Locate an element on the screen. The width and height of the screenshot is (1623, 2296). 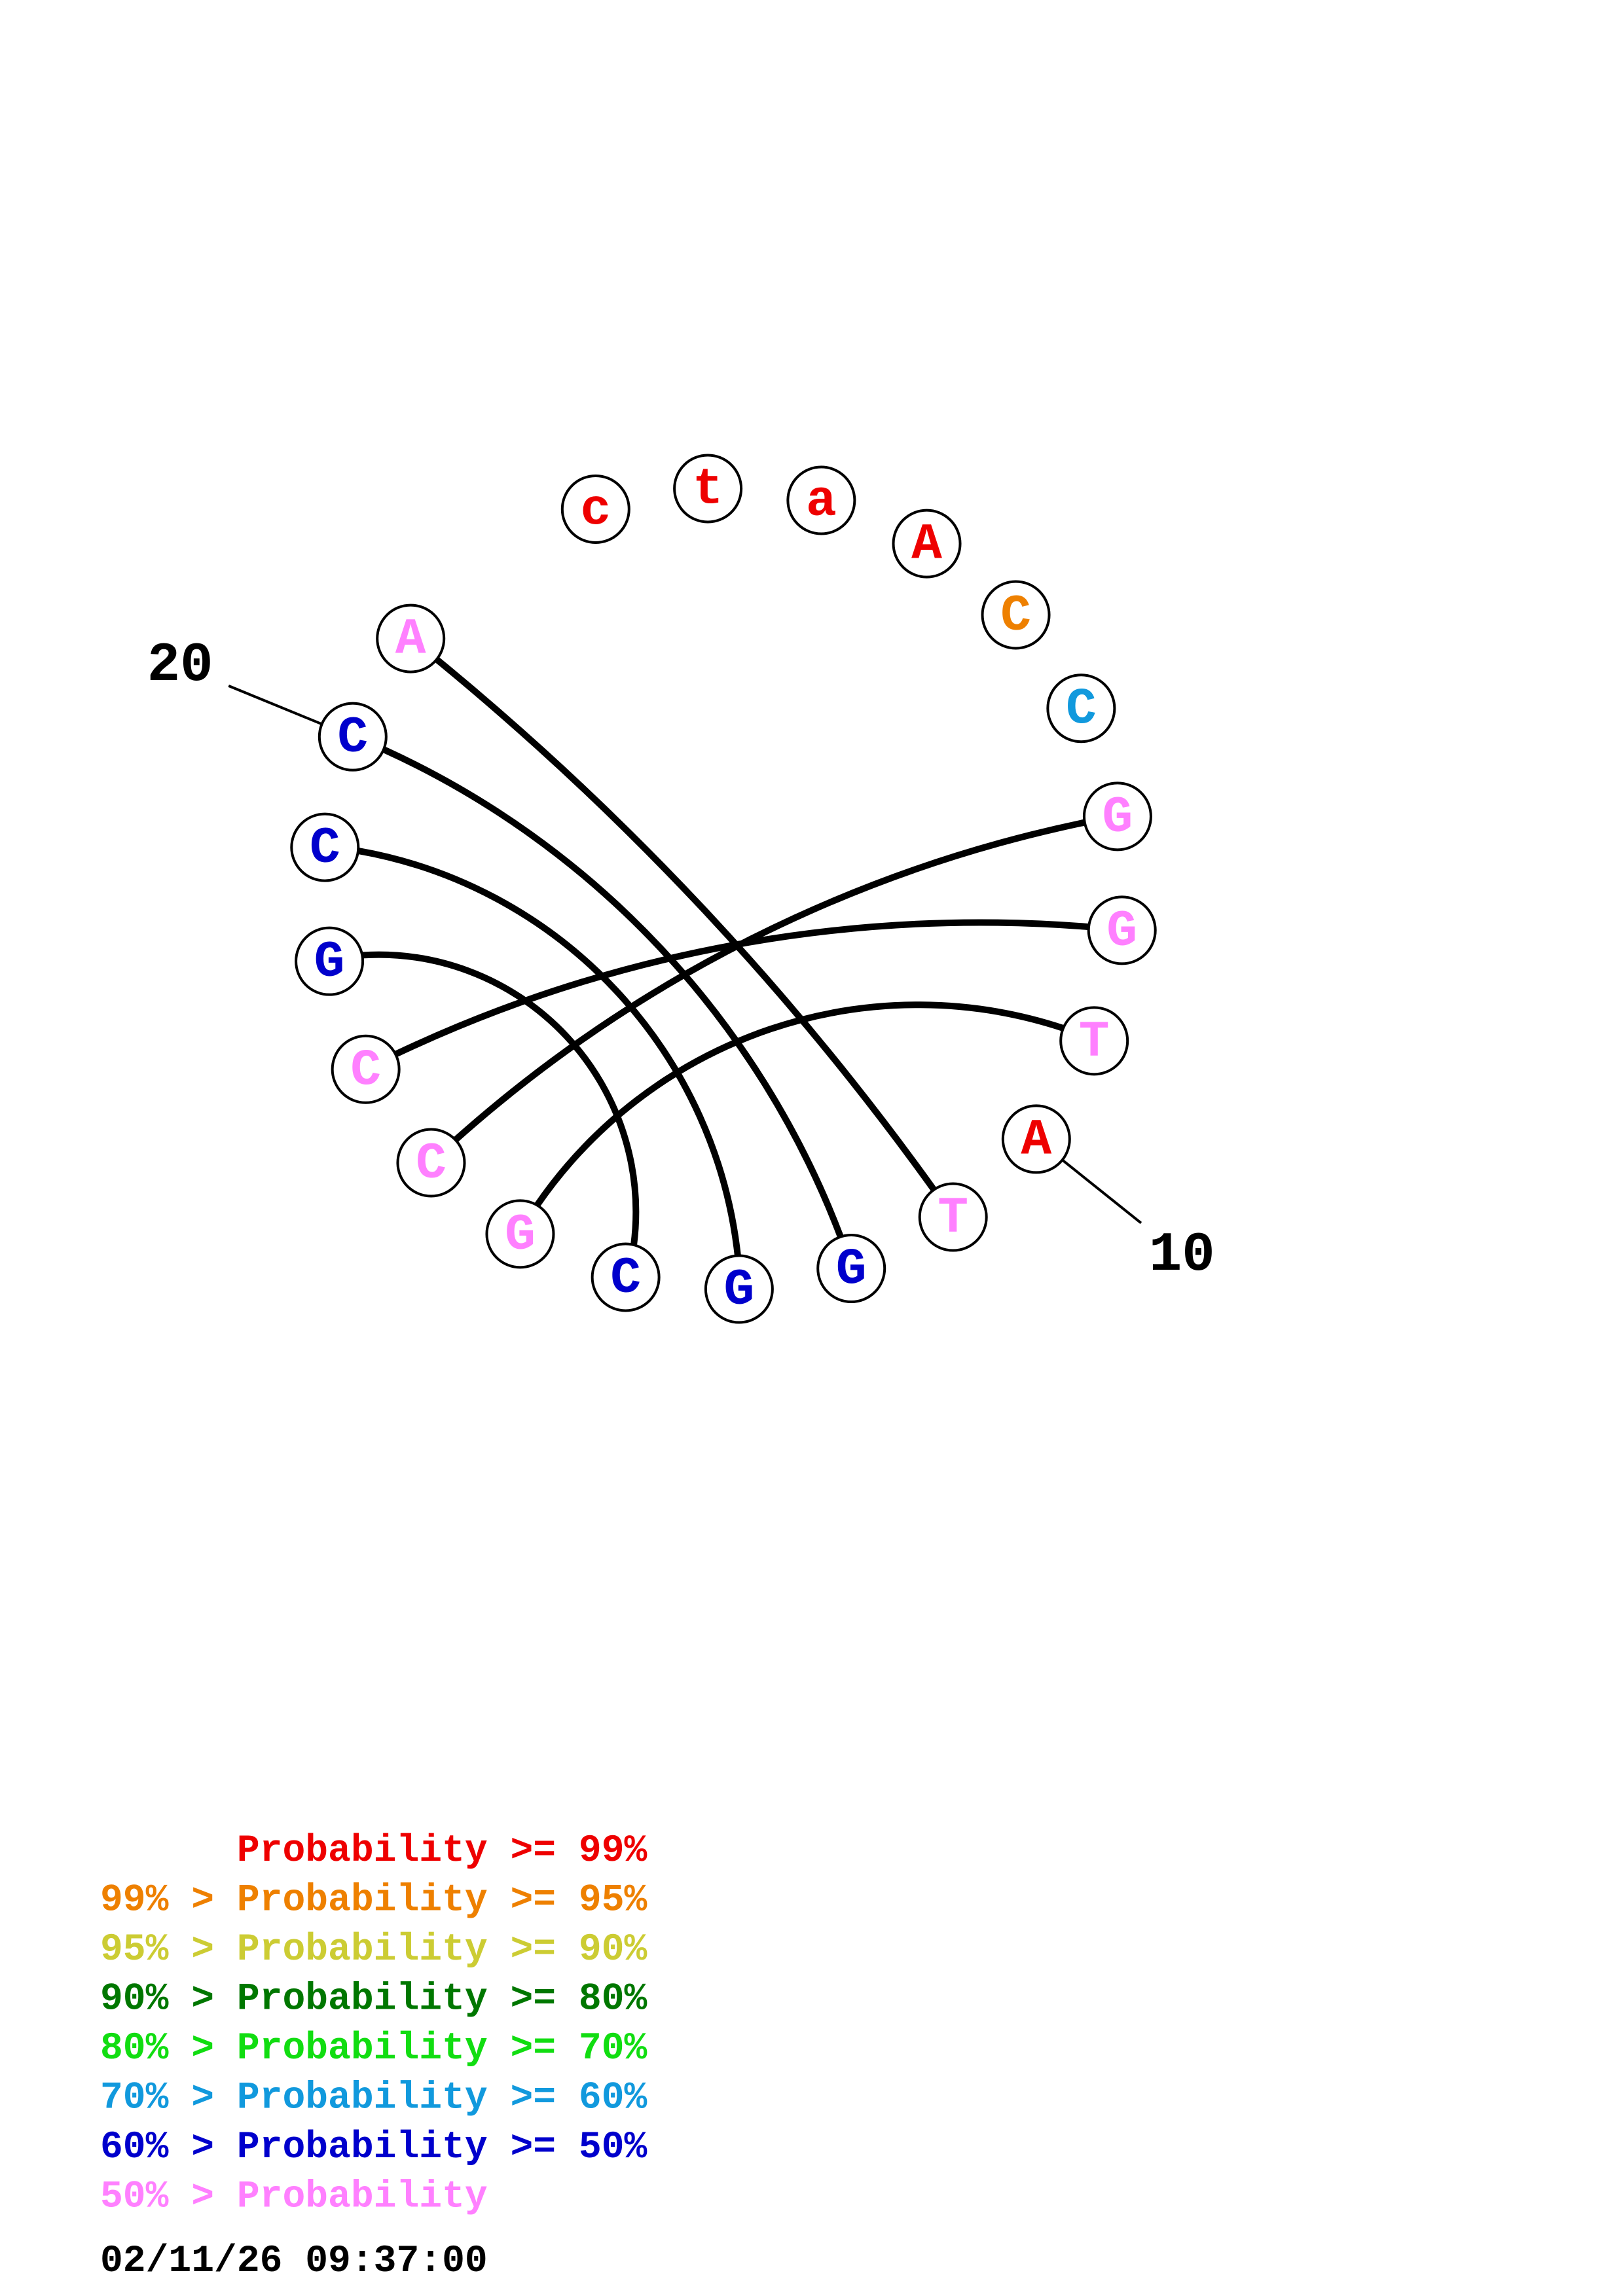
nucleotide-20: C is located at coordinates (353, 737).